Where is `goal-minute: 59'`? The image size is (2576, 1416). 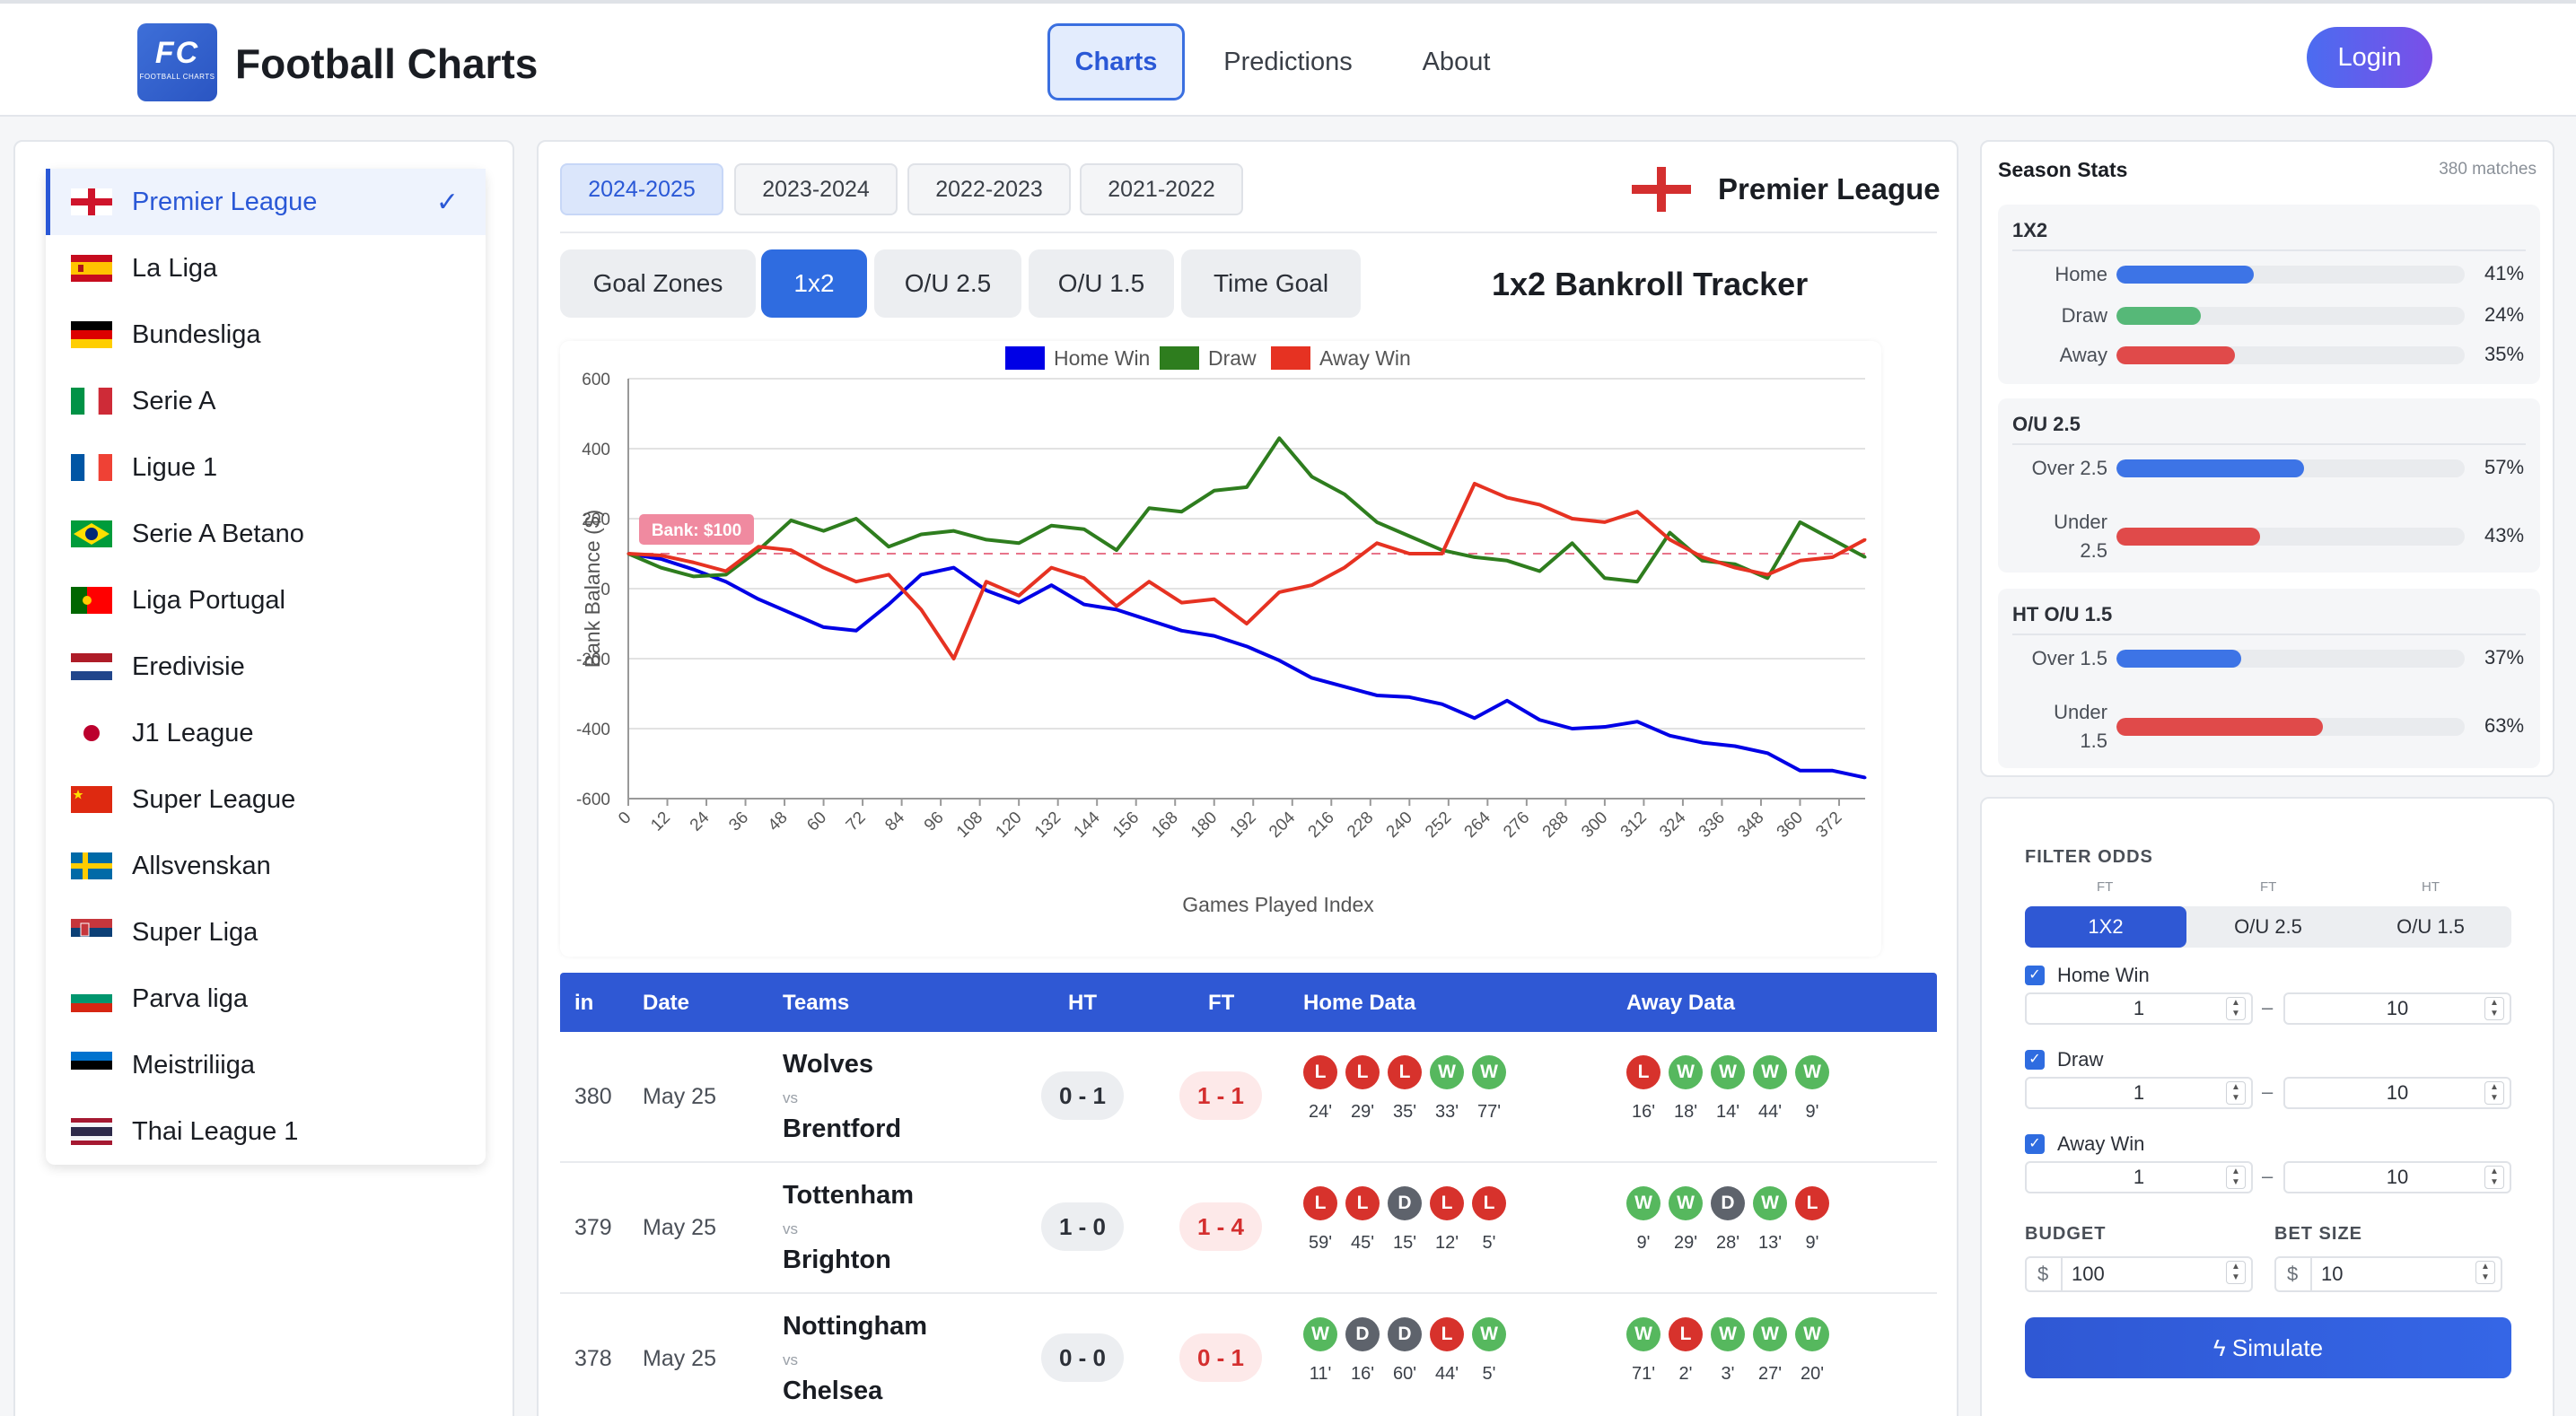 goal-minute: 59' is located at coordinates (1320, 1243).